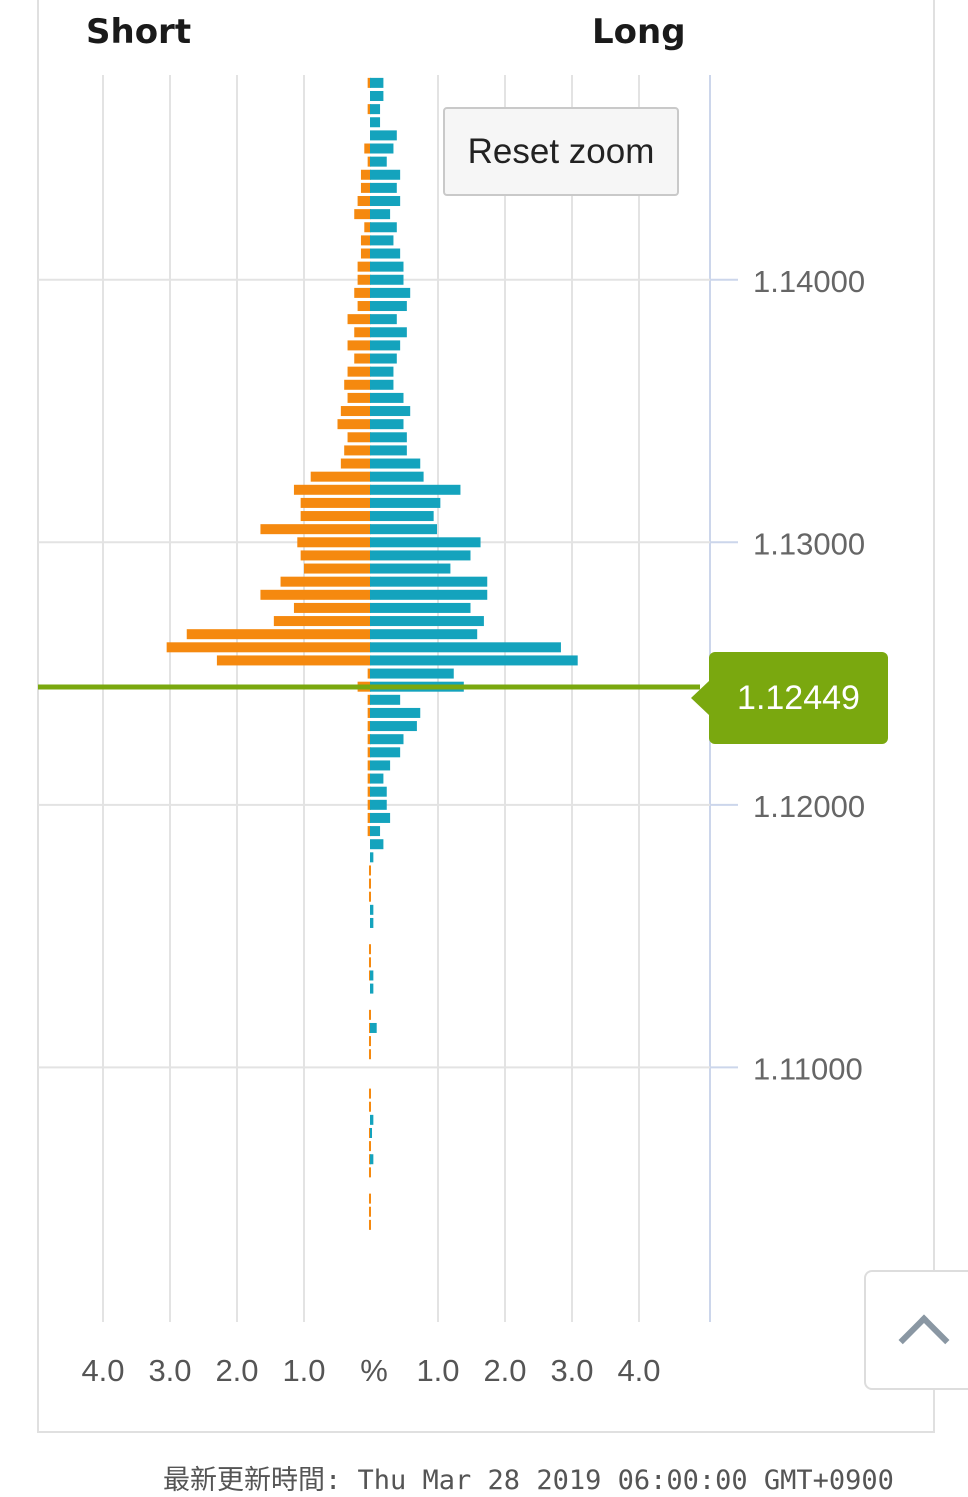 This screenshot has width=968, height=1497. Describe the element at coordinates (374, 1370) in the screenshot. I see `x-tick-label: %` at that location.